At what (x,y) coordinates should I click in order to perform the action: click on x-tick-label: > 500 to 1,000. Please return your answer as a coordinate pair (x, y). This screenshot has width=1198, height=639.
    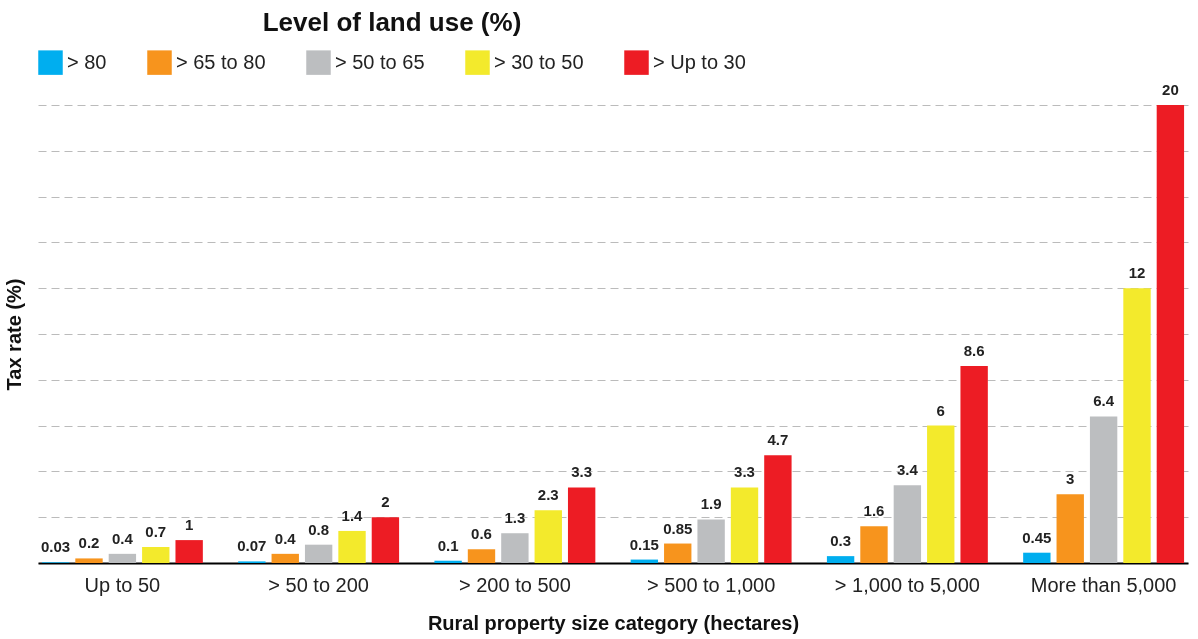
    Looking at the image, I should click on (711, 584).